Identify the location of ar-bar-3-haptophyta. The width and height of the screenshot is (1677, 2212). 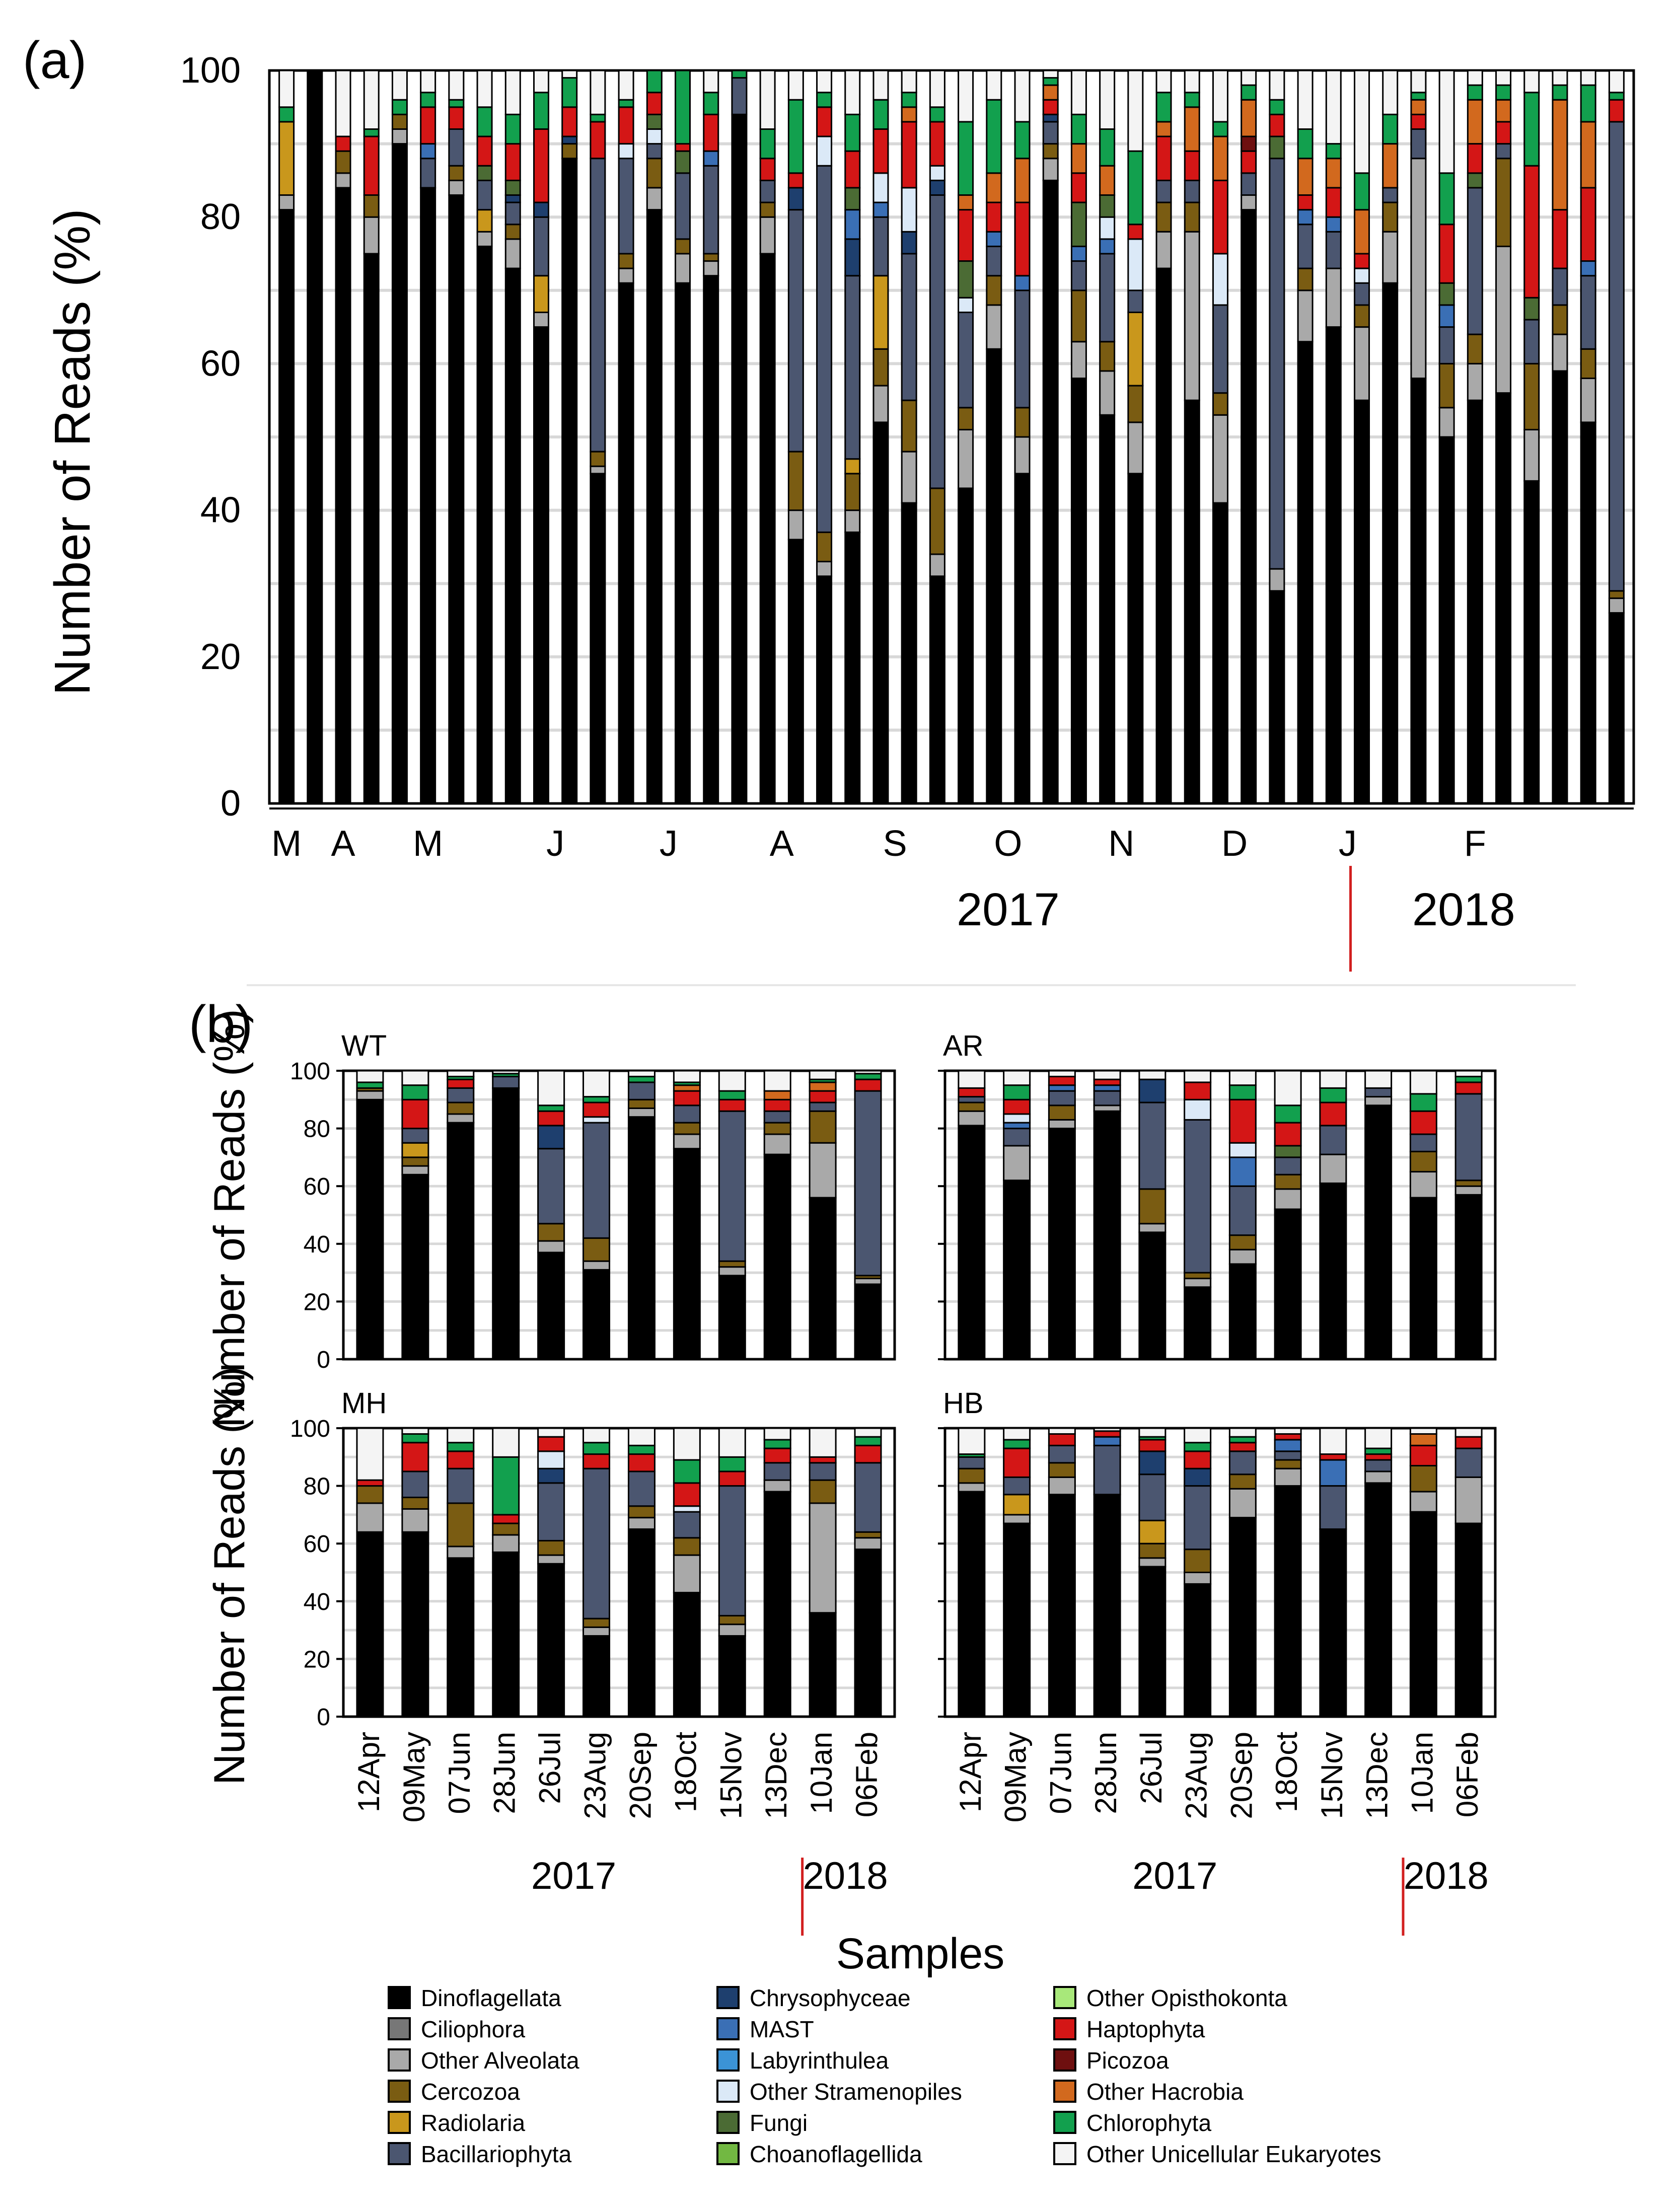
(1107, 1082).